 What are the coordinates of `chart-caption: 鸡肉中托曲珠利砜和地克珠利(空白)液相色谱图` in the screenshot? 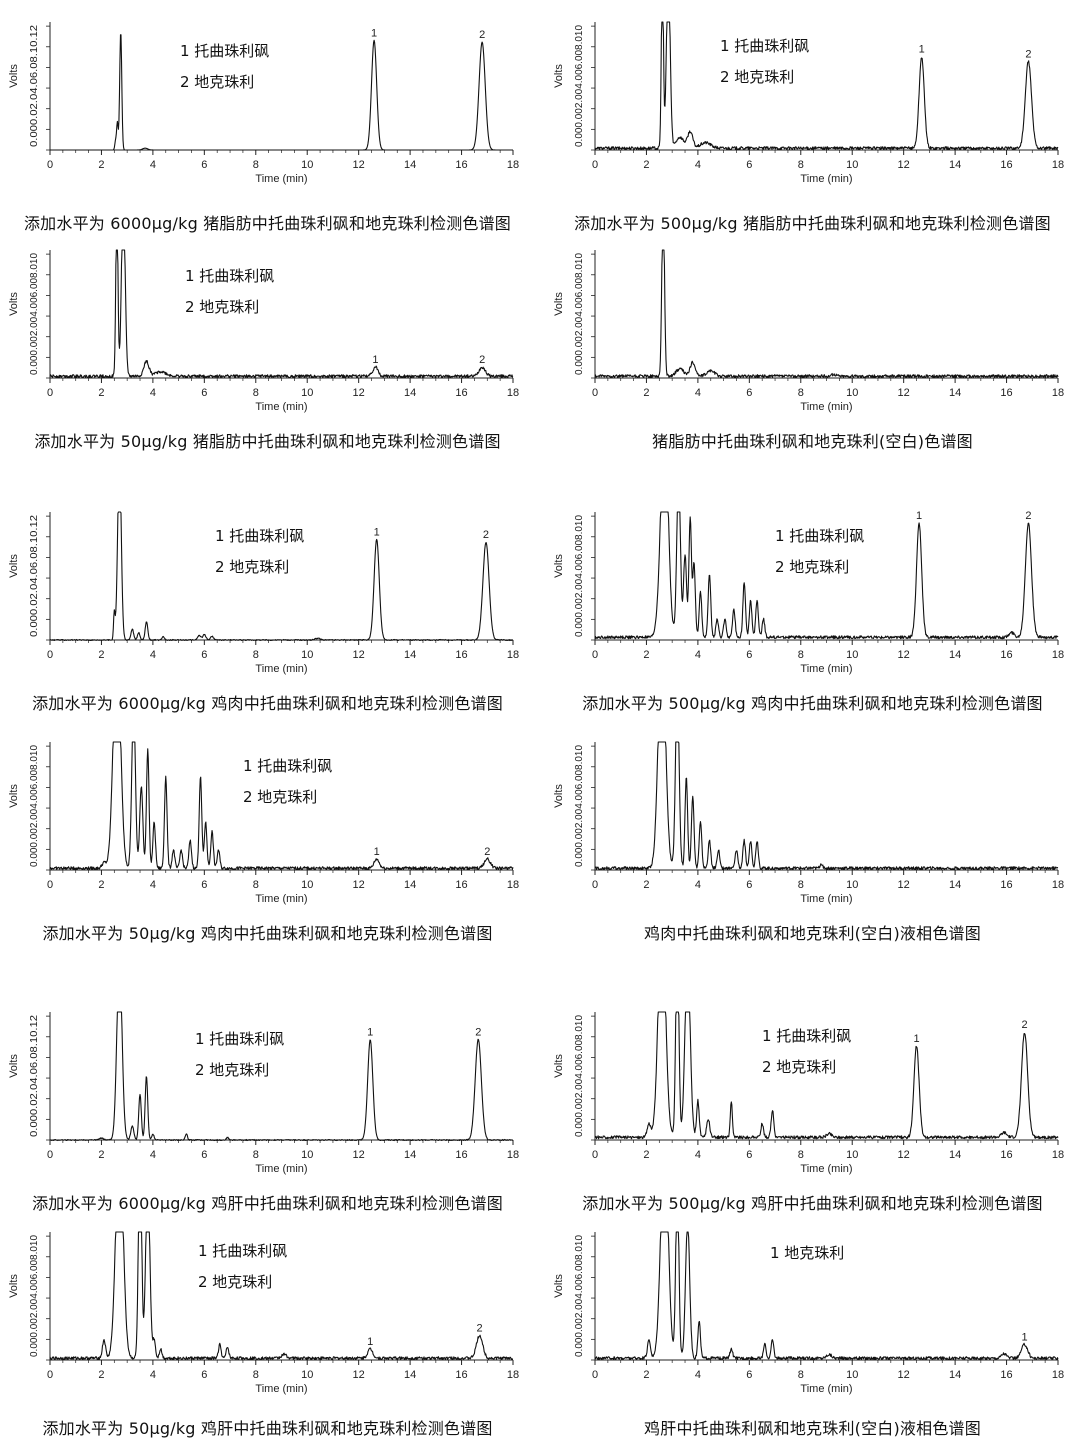 It's located at (812, 933).